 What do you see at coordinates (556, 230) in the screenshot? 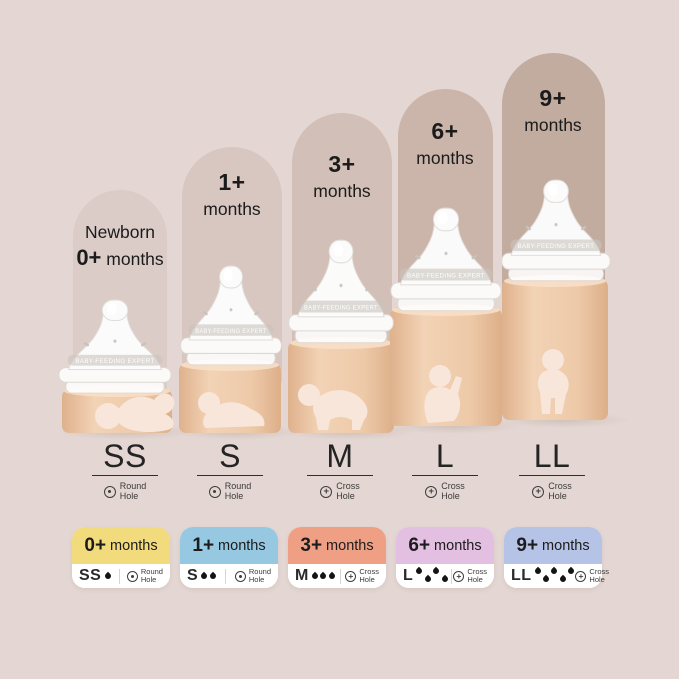
I see `nipple-ll: BABY-FEEDING EXPERT` at bounding box center [556, 230].